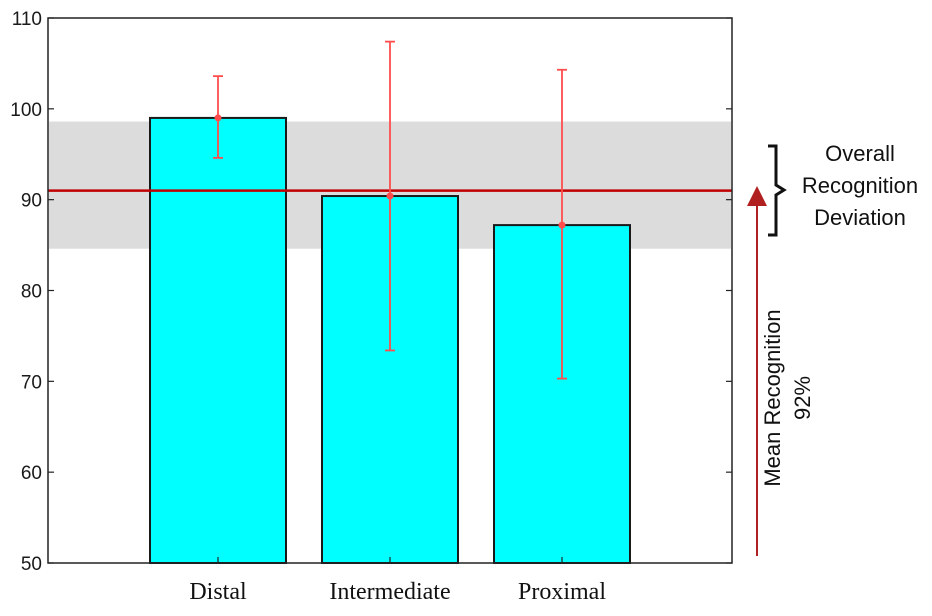 This screenshot has width=932, height=616. Describe the element at coordinates (31, 292) in the screenshot. I see `y-tick-label: 80` at that location.